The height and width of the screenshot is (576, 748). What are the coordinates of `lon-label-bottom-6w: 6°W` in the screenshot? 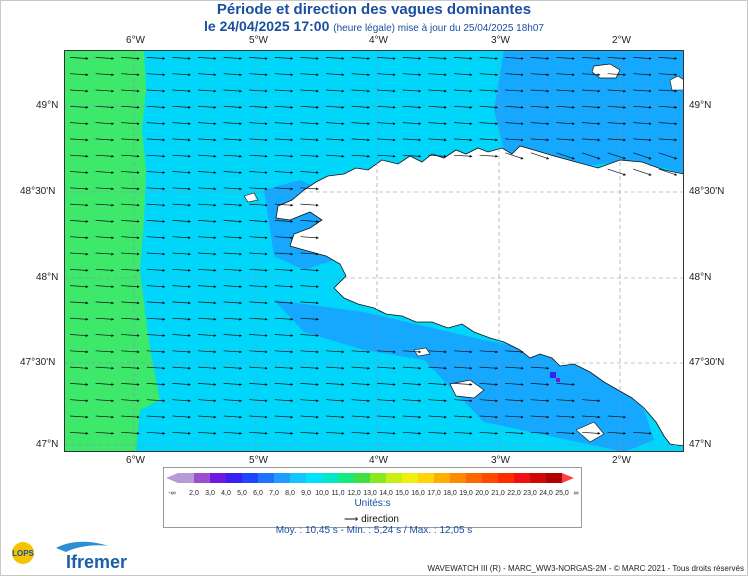 It's located at (135, 460).